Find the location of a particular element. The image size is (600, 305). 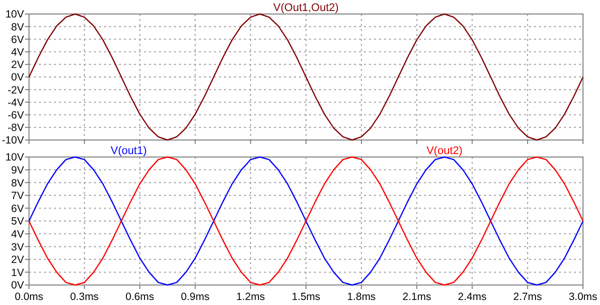

x-tick-label: 0.3ms is located at coordinates (84, 297).